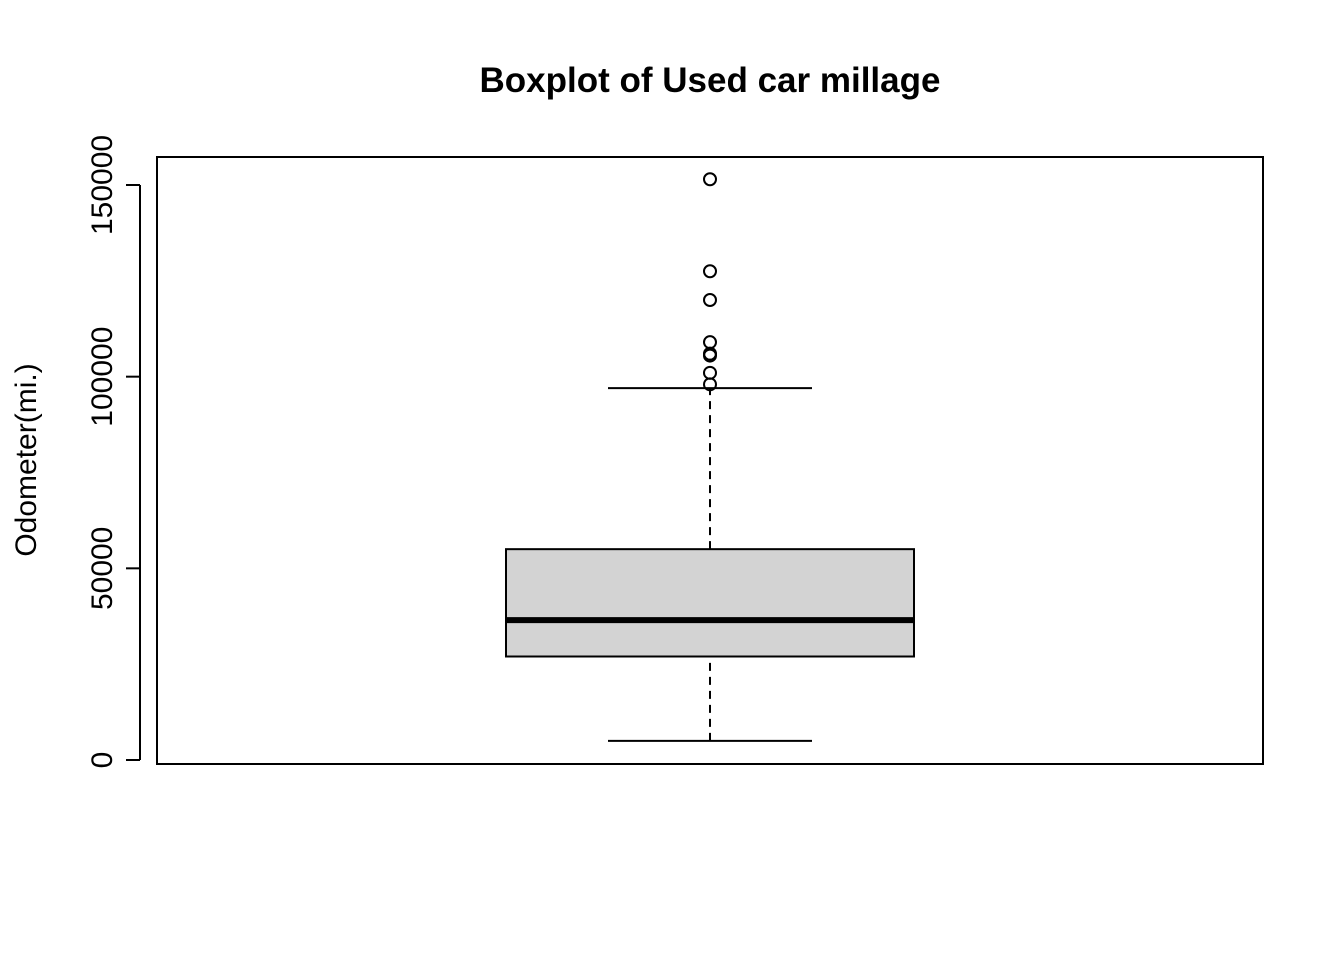 Image resolution: width=1344 pixels, height=960 pixels. I want to click on y-axis-label: Odometer(mi.), so click(26, 459).